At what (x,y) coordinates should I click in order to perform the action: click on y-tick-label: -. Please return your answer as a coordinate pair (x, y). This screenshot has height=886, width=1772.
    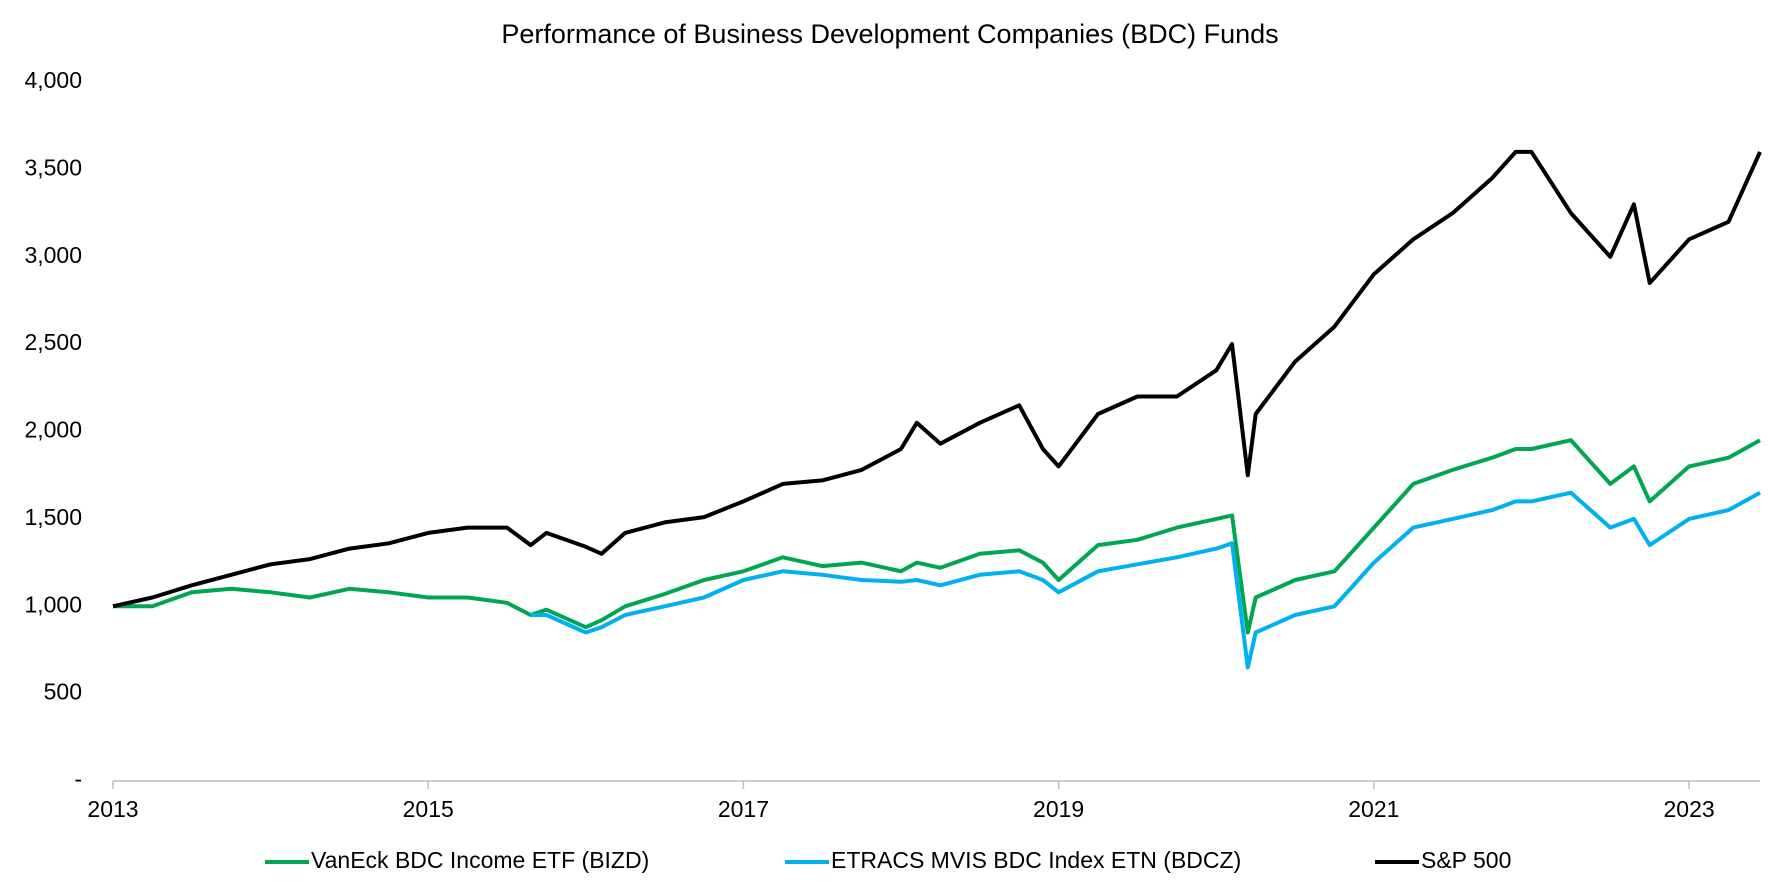
    Looking at the image, I should click on (78, 779).